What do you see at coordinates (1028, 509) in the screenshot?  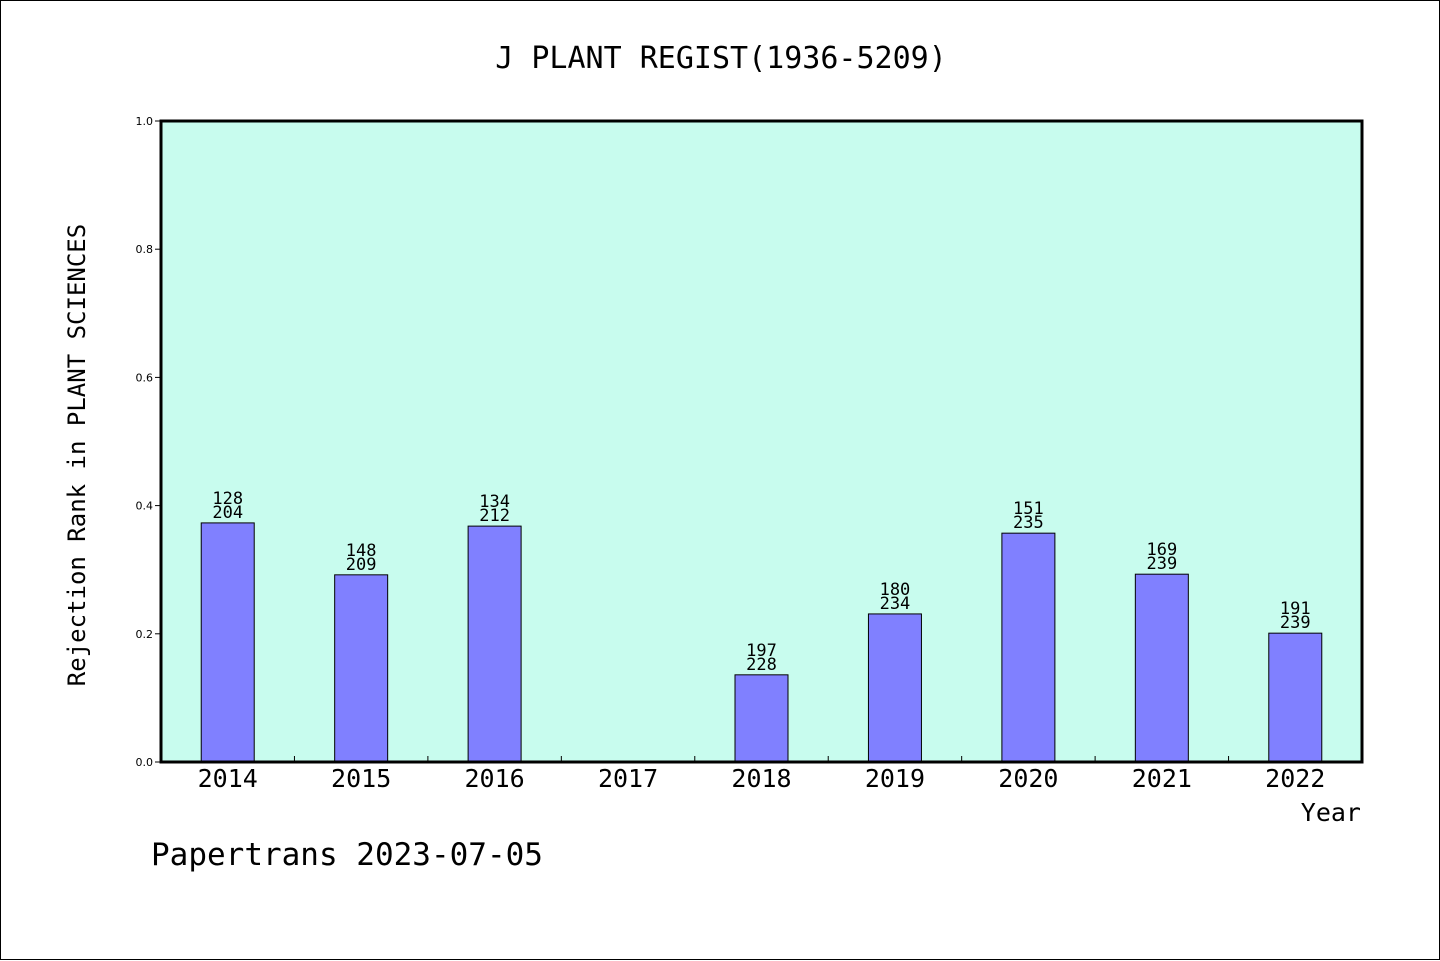 I see `bar-label-top: 151` at bounding box center [1028, 509].